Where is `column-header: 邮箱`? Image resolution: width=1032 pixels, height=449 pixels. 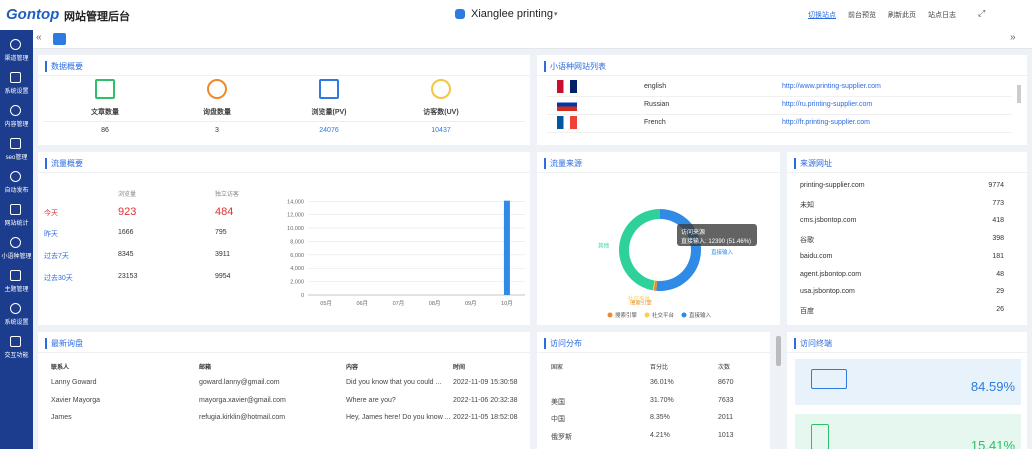 column-header: 邮箱 is located at coordinates (205, 368).